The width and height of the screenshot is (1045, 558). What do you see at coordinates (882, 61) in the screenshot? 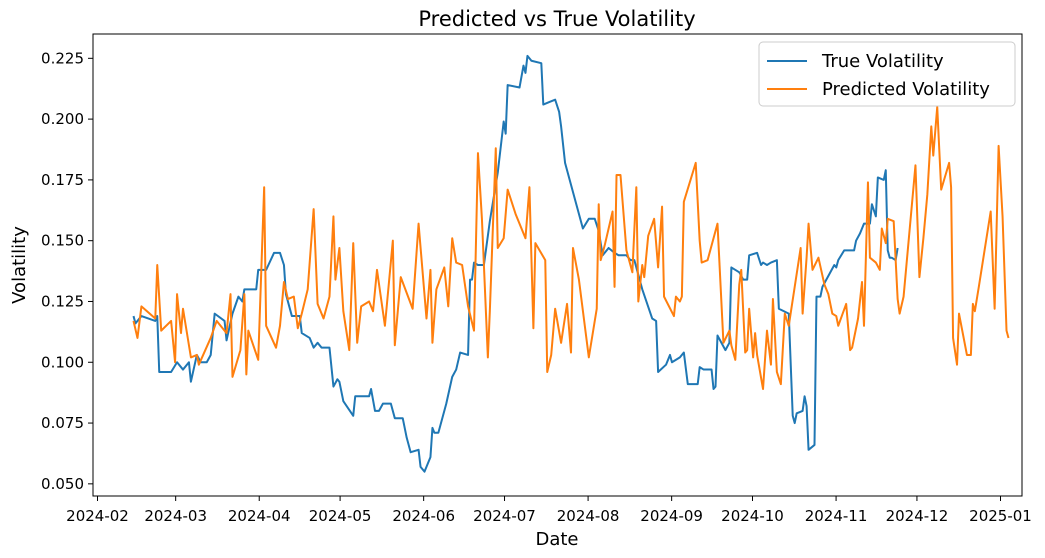
I see `legend-label-true-volatility: True Volatility` at bounding box center [882, 61].